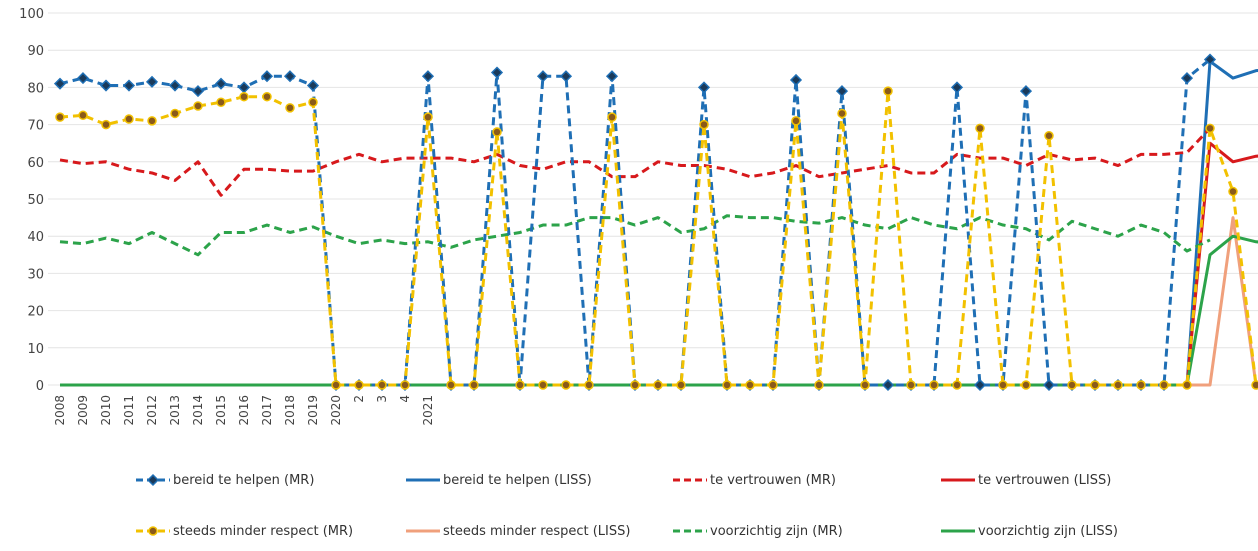 The height and width of the screenshot is (551, 1258). Describe the element at coordinates (40, 386) in the screenshot. I see `y-tick-label: 0` at that location.